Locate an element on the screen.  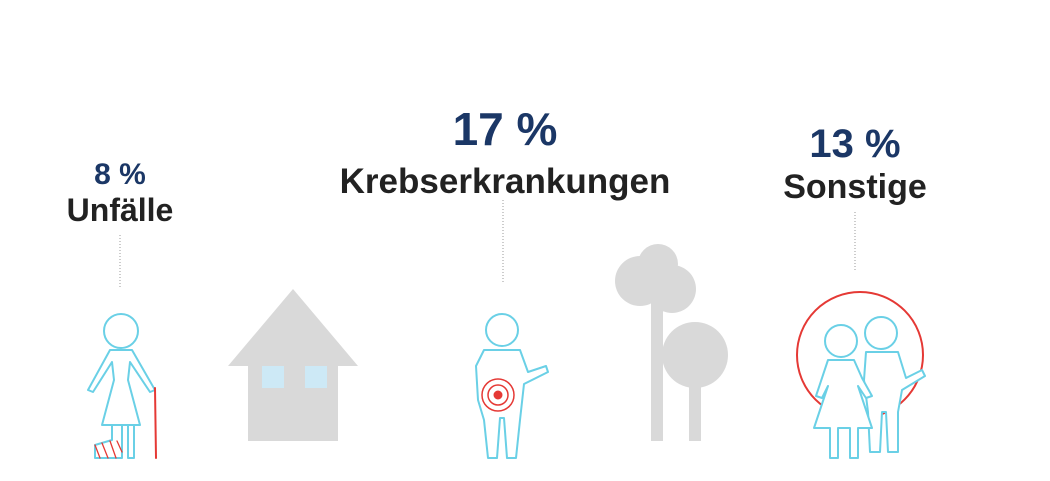
stat-percent: 13 % is located at coordinates (855, 144).